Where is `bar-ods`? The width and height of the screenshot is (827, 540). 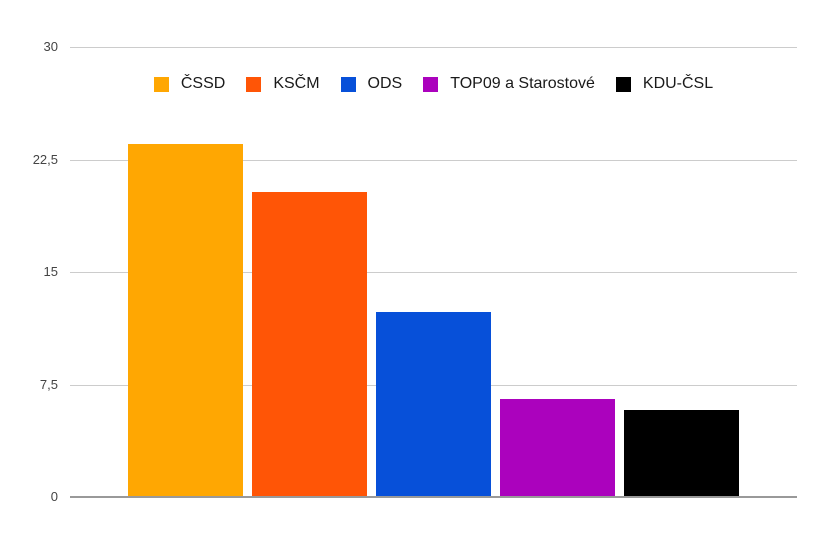
bar-ods is located at coordinates (433, 404).